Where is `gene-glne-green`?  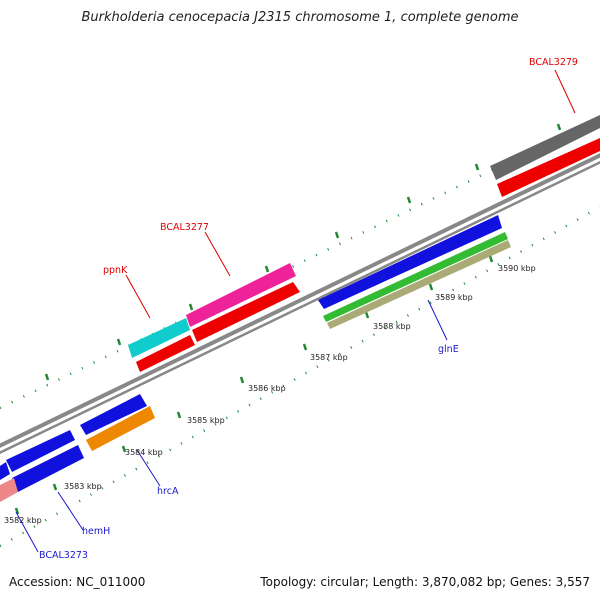
gene-glne-green is located at coordinates (415, 277).